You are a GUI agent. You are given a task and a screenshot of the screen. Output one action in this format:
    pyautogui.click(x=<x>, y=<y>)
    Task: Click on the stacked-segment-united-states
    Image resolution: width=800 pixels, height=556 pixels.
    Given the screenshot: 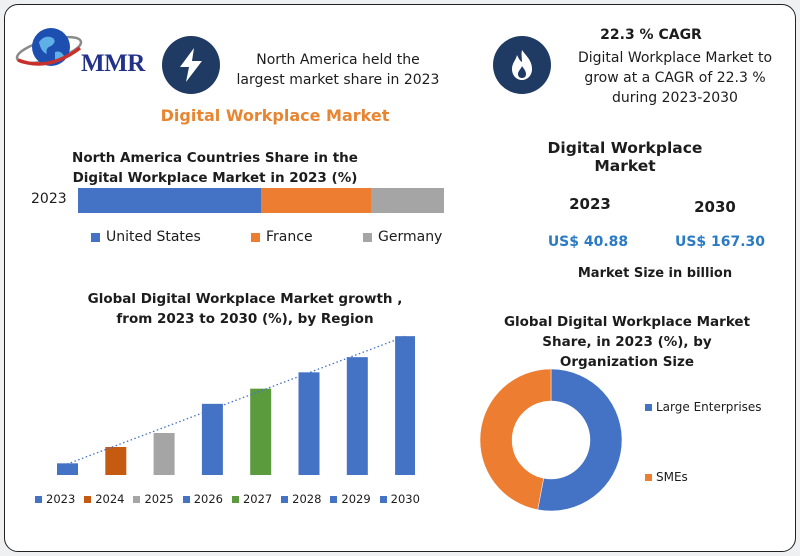 What is the action you would take?
    pyautogui.click(x=169, y=200)
    